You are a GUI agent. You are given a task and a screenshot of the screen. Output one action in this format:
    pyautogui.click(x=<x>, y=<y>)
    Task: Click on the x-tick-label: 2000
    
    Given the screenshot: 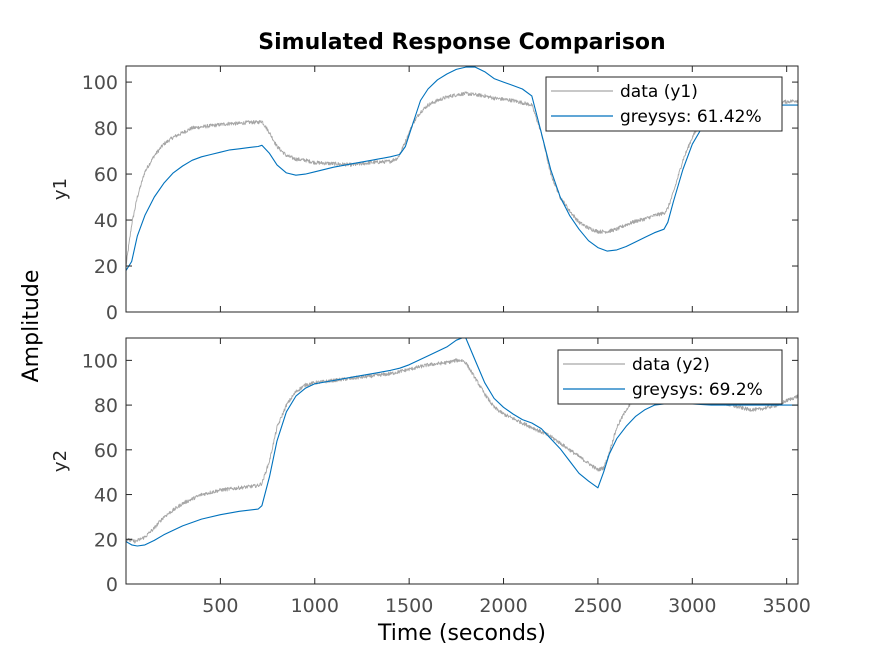 What is the action you would take?
    pyautogui.click(x=503, y=606)
    